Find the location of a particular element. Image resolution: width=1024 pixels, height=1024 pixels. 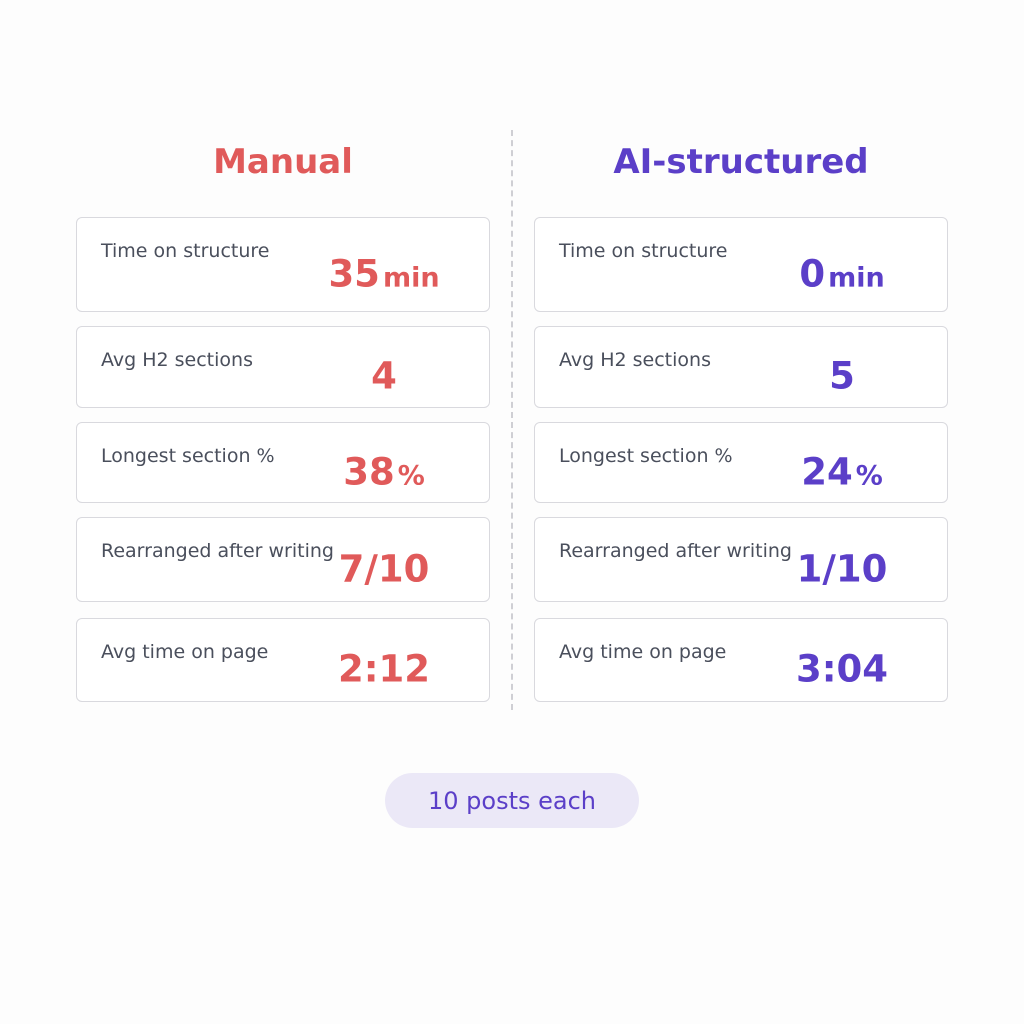

footer-pill: 10 posts each is located at coordinates (512, 800).